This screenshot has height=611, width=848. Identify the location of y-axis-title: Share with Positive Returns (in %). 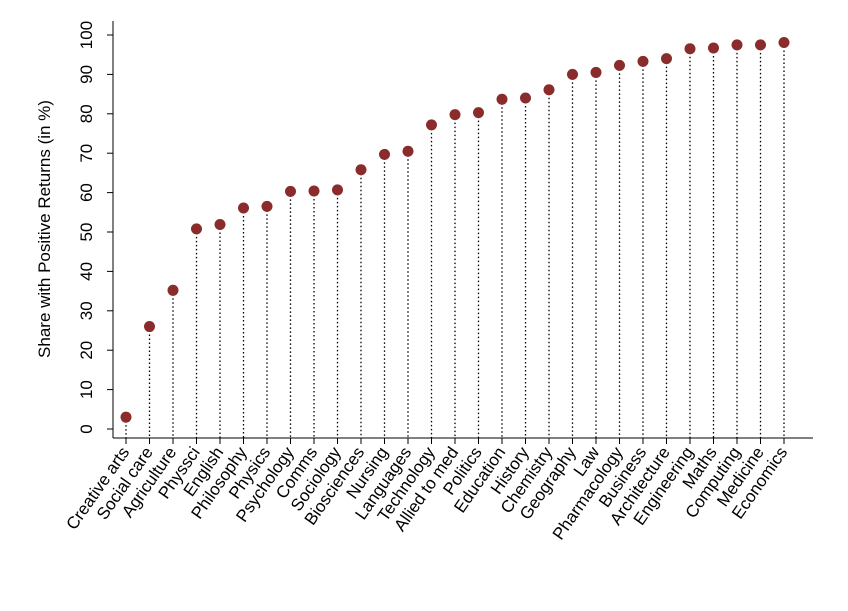
(44, 229).